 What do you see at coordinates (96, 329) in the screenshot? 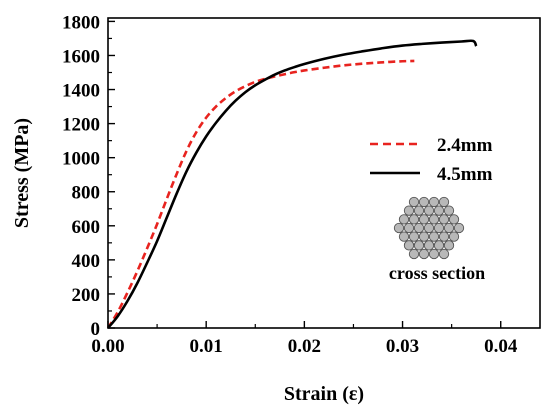
I see `y-tick-label: 0` at bounding box center [96, 329].